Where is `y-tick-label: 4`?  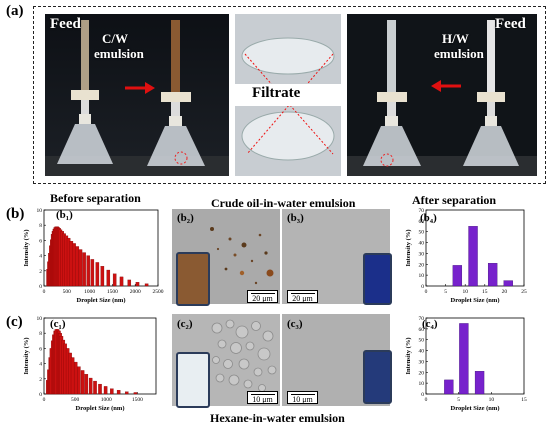
y-tick-label: 4 is located at coordinates (40, 257).